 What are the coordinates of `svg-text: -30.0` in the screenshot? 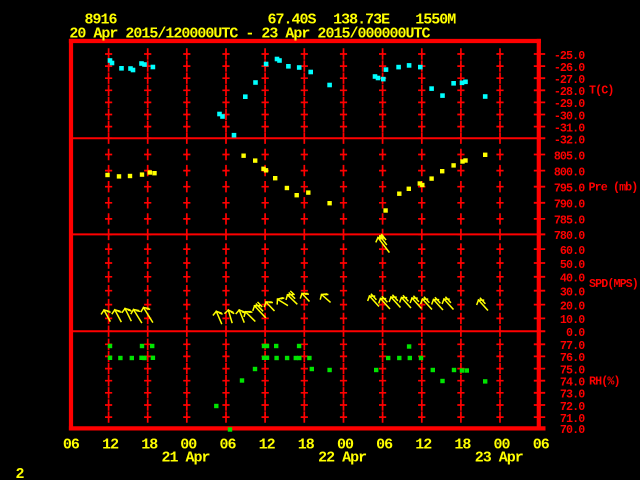 It's located at (569, 116).